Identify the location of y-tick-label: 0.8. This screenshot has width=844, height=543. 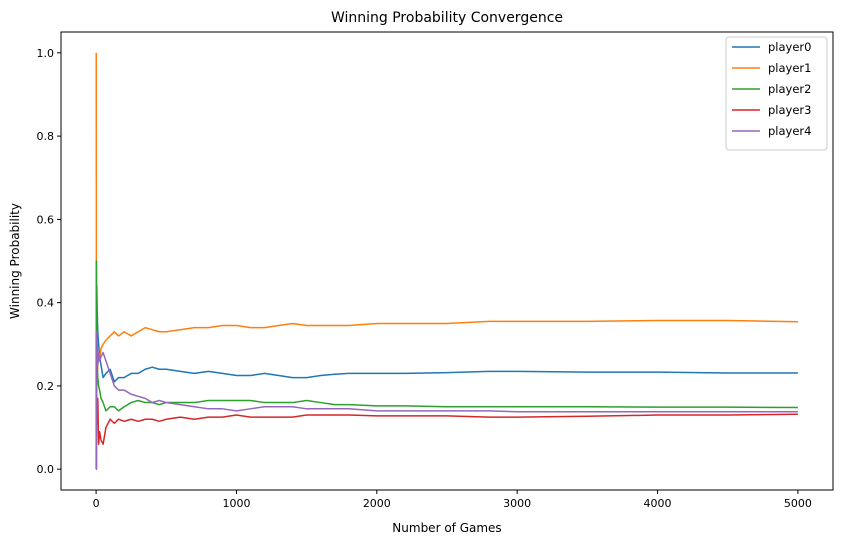
(46, 136).